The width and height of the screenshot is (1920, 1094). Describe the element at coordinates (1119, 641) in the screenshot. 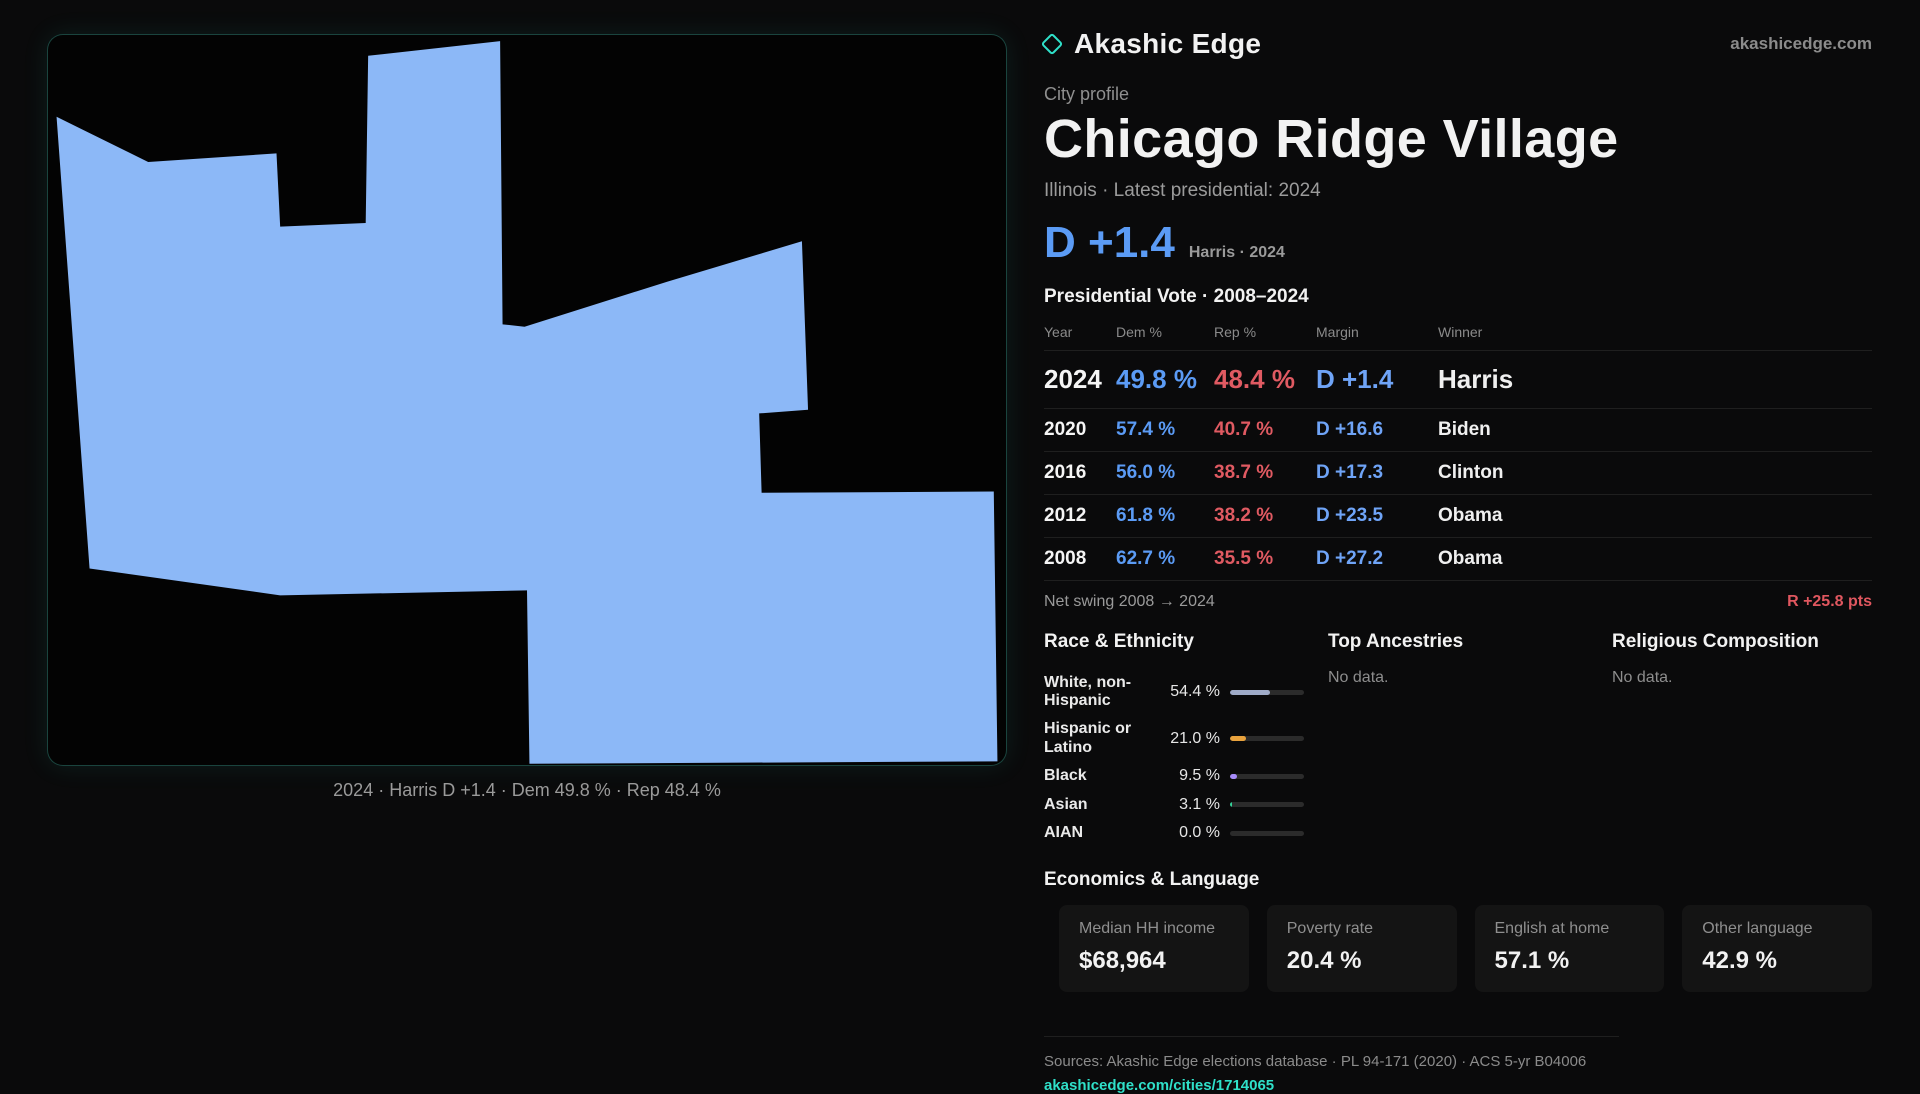

I see `race-ethnicity-title: Race & Ethnicity` at that location.